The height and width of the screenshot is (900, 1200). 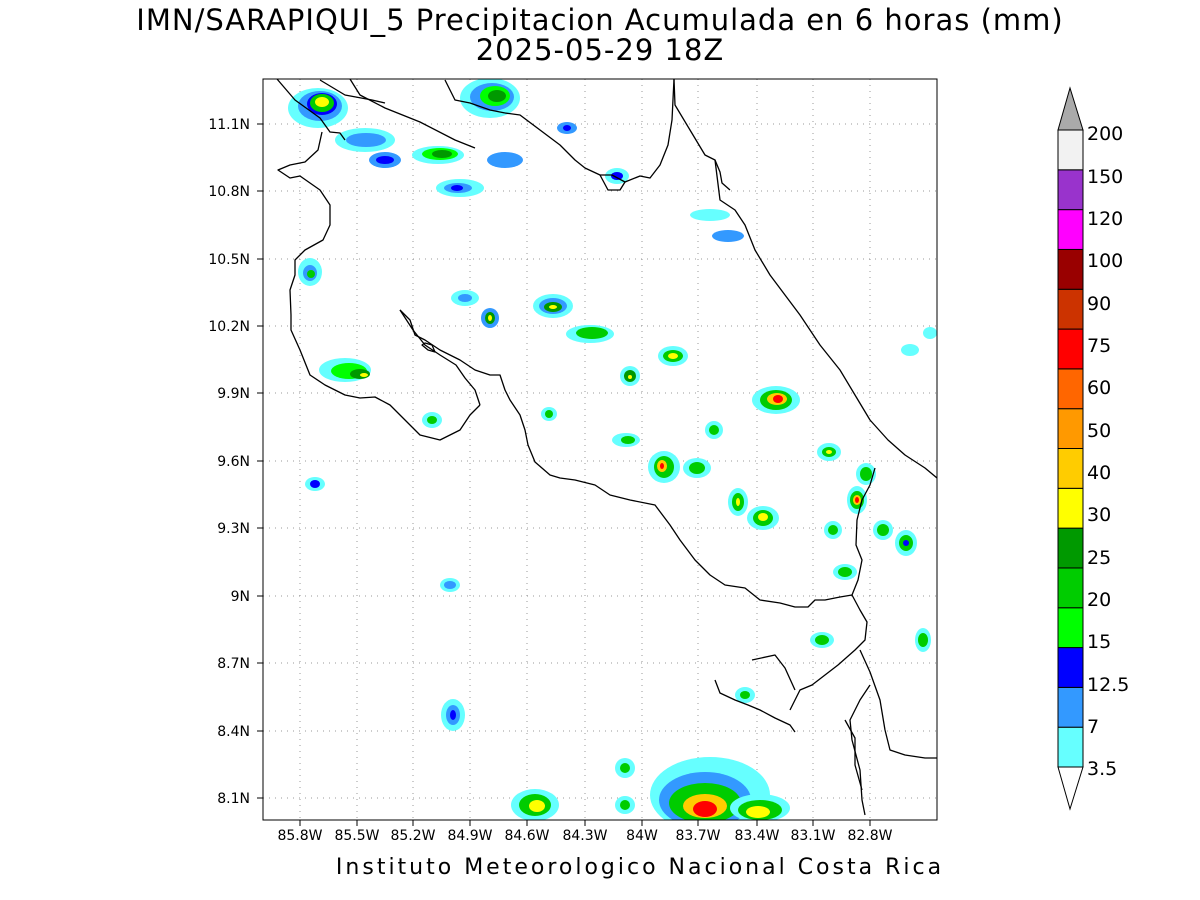 I want to click on colorbar-label: 40, so click(x=1099, y=473).